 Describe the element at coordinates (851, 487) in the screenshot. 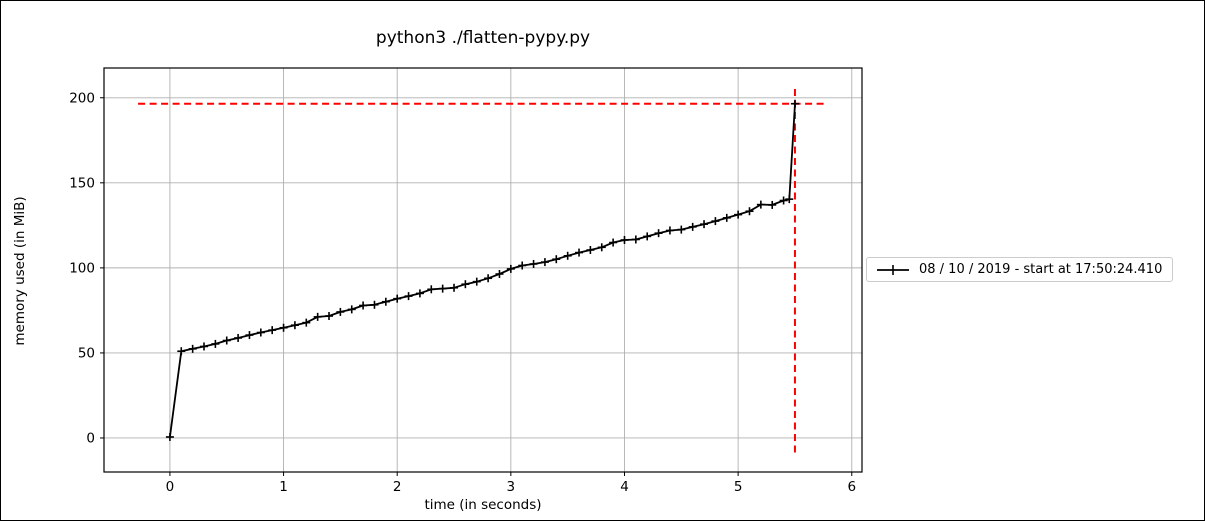

I see `x-tick-label: 6` at that location.